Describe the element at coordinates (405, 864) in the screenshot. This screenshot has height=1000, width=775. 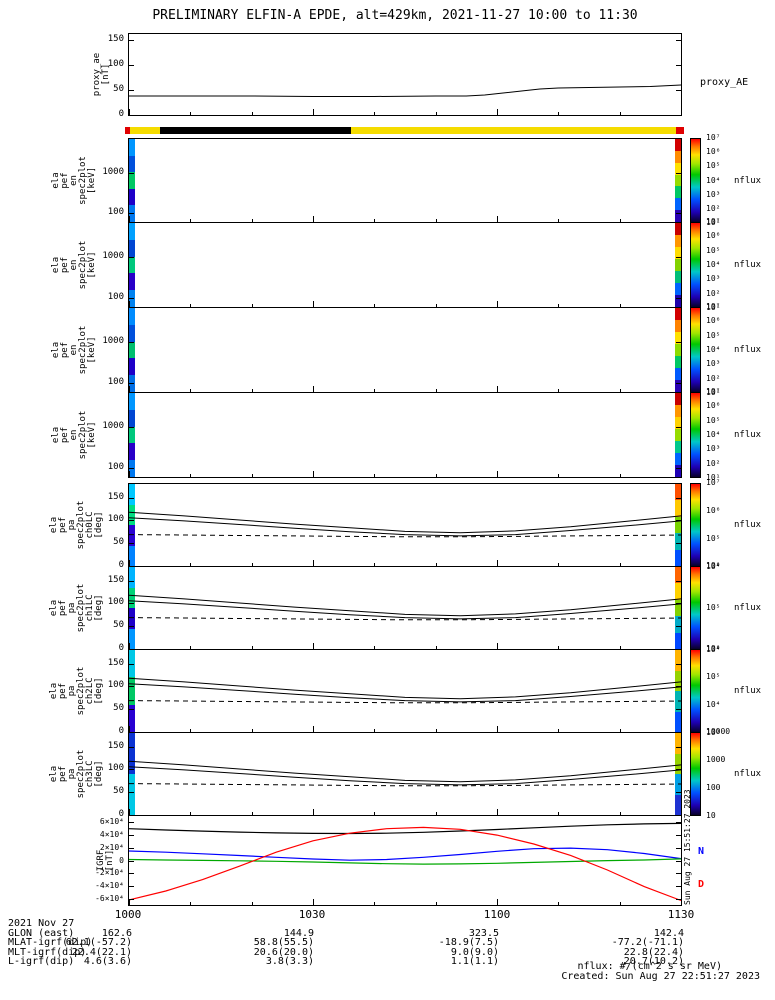
I see `series-D` at that location.